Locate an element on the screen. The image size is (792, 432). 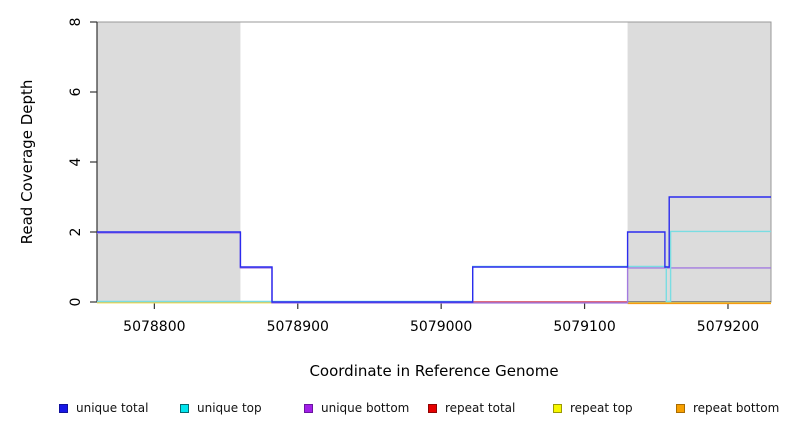
legend-label: repeat total is located at coordinates (480, 408).